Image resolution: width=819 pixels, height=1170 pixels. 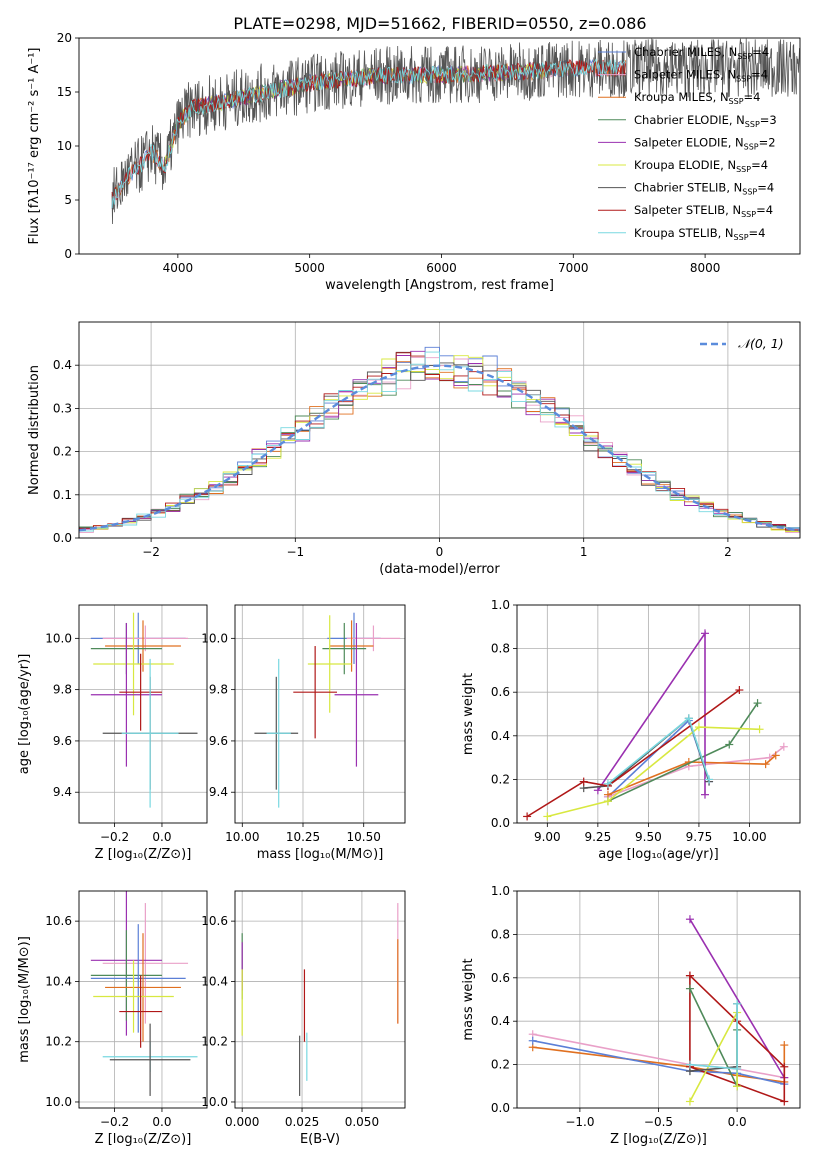 What do you see at coordinates (699, 234) in the screenshot?
I see `legend-label: Kroupa STELIB, NSSP=4` at bounding box center [699, 234].